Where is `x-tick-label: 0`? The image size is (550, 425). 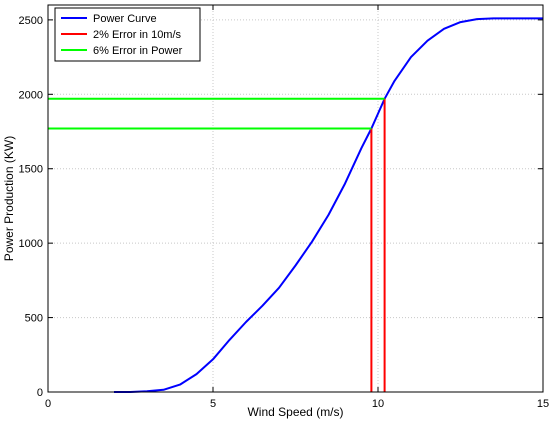
x-tick-label: 0 is located at coordinates (48, 404).